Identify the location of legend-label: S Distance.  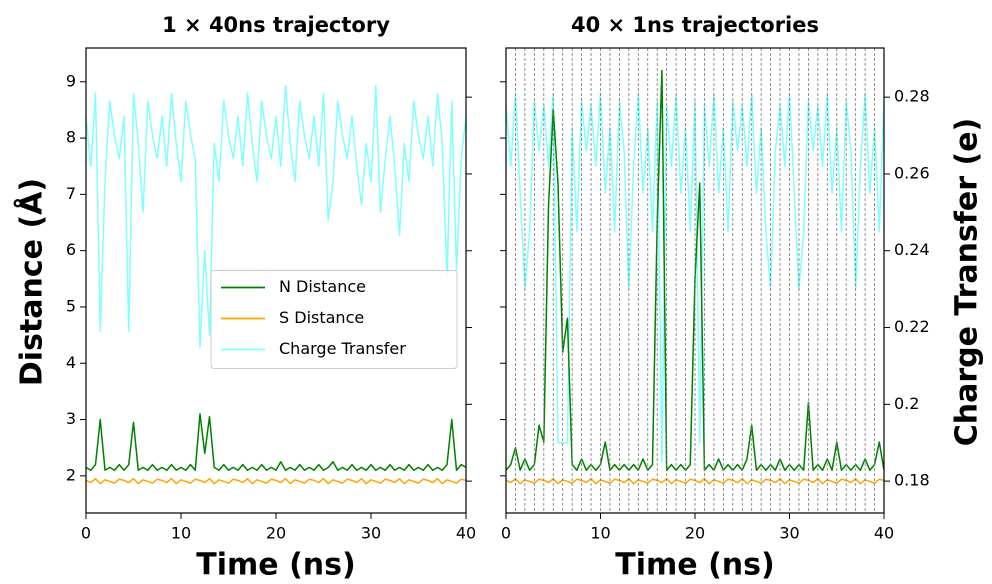
(321, 317).